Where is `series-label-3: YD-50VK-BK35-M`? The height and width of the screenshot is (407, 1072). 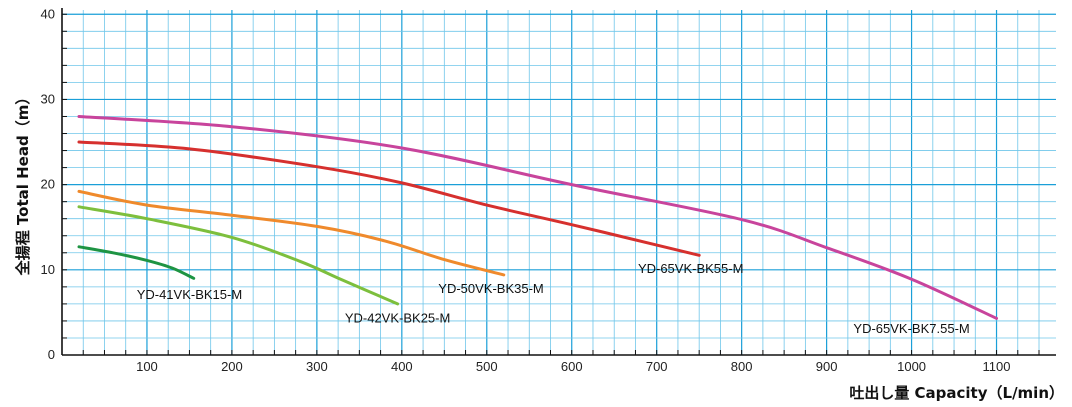
series-label-3: YD-50VK-BK35-M is located at coordinates (490, 288).